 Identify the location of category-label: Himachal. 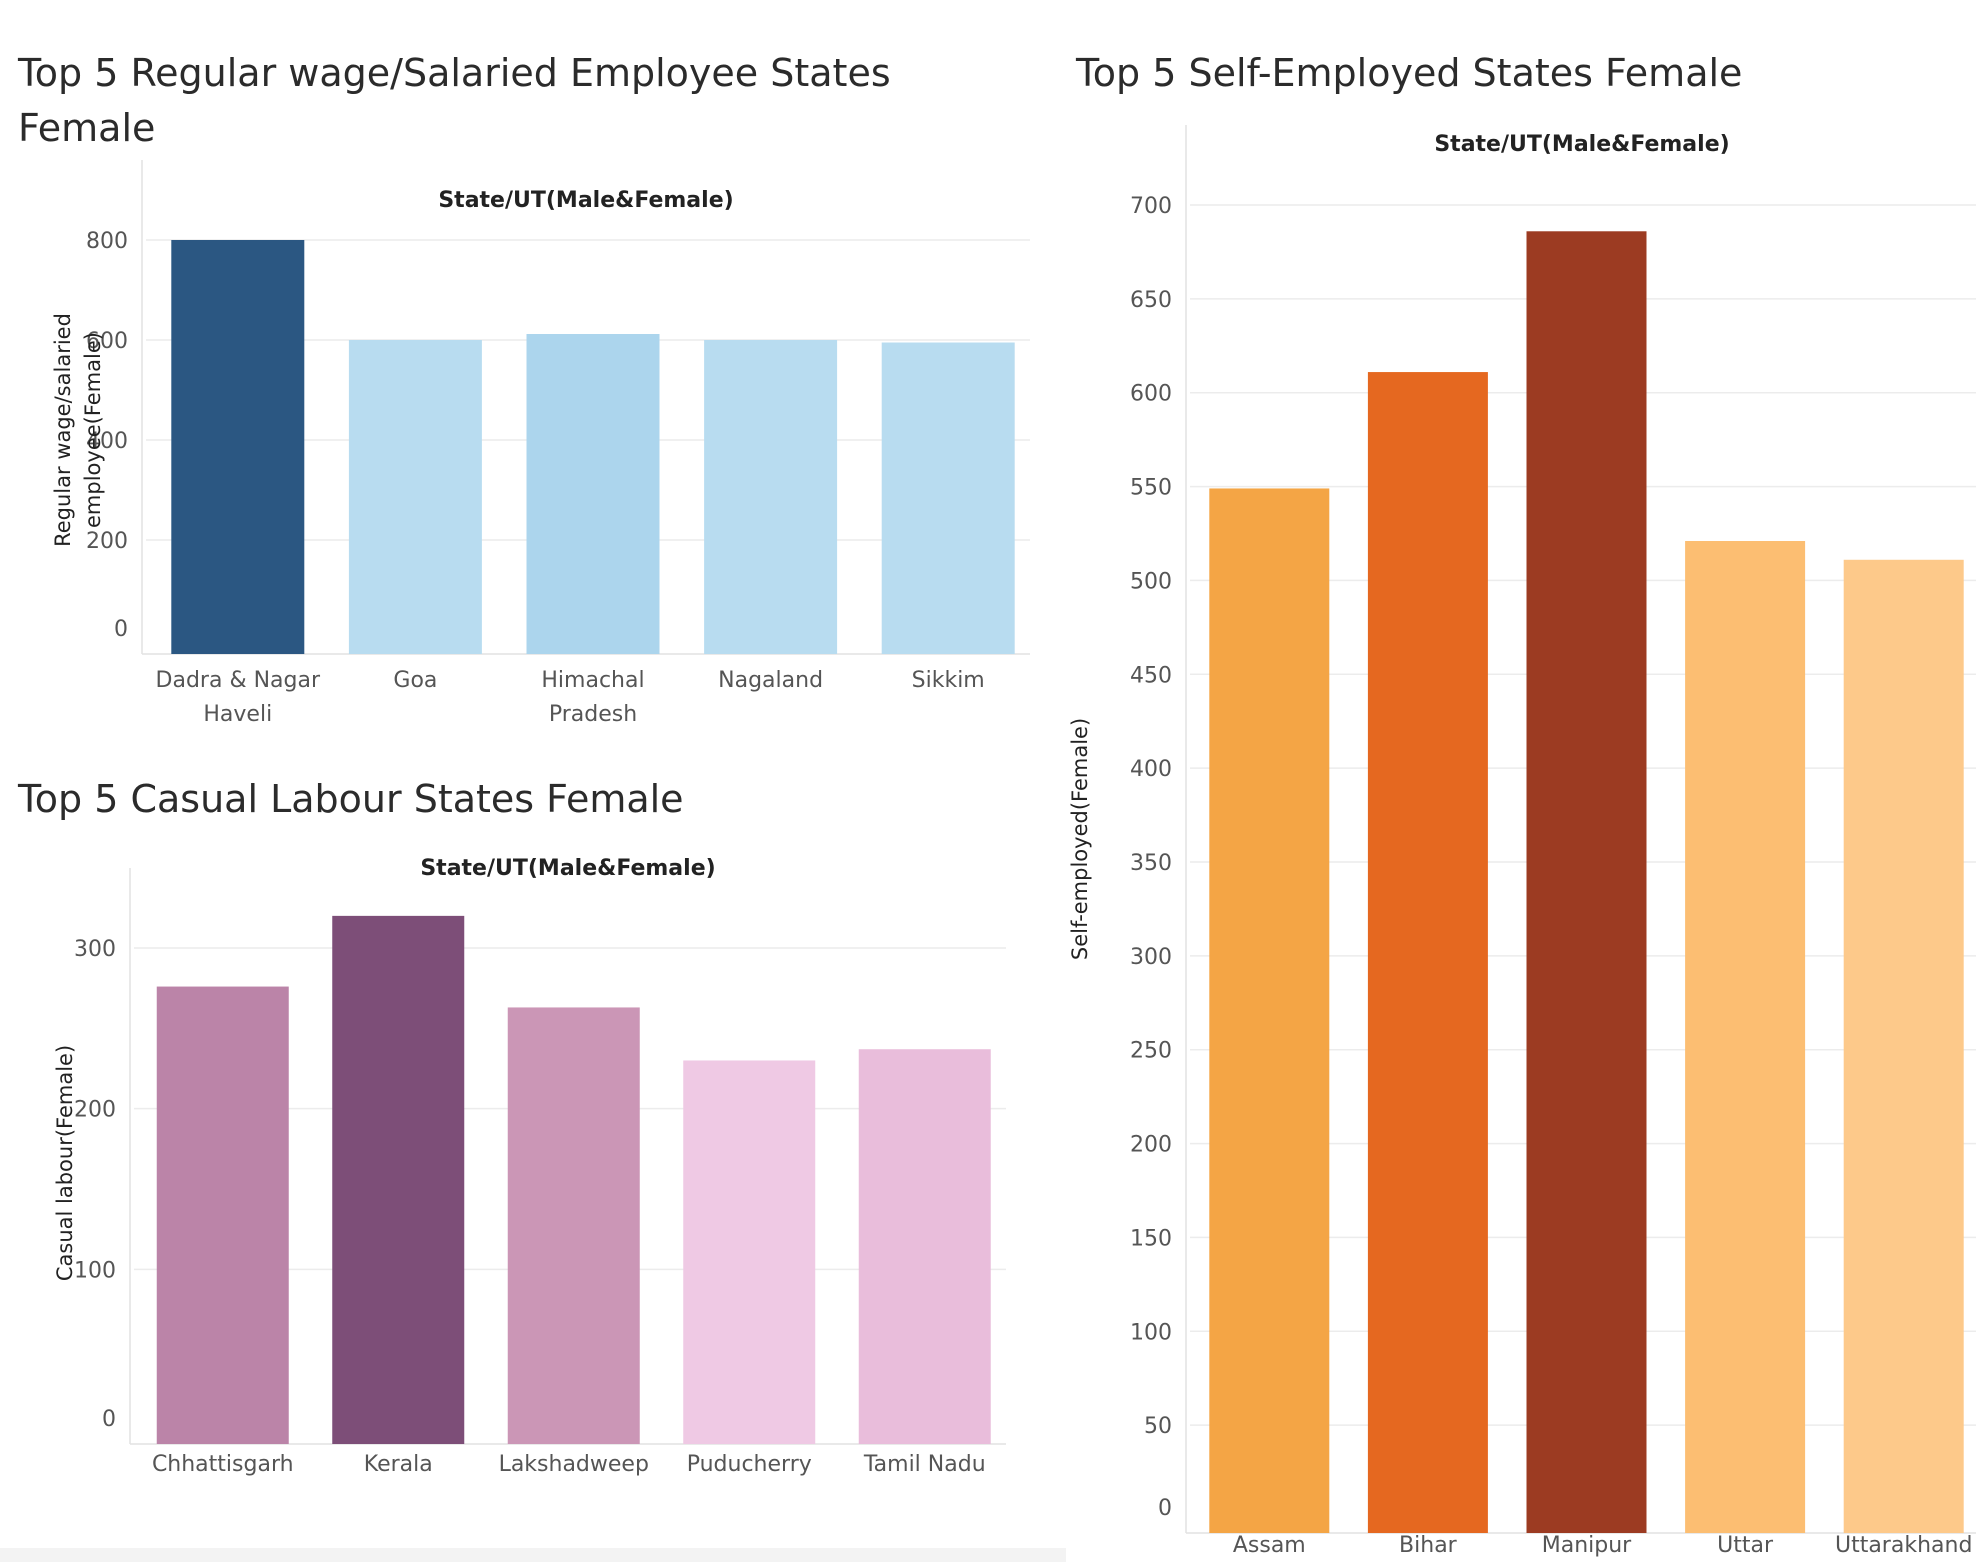
(592, 680).